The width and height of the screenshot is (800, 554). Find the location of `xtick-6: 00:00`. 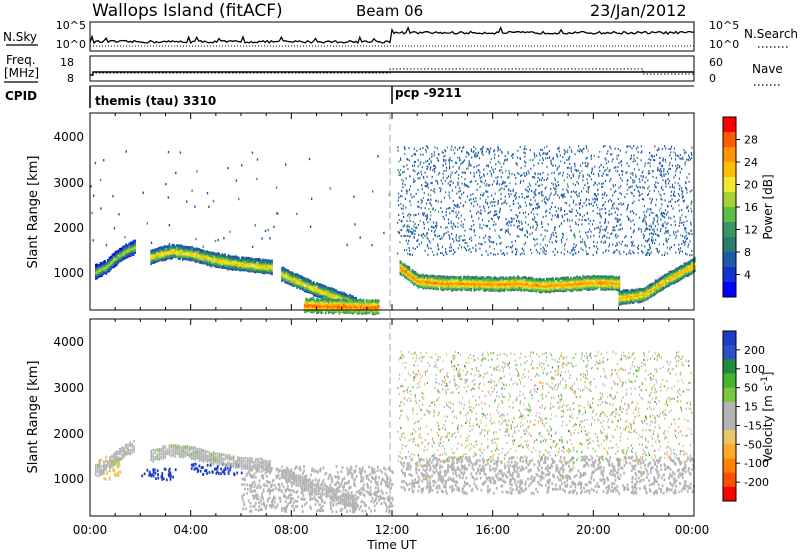

xtick-6: 00:00 is located at coordinates (692, 530).